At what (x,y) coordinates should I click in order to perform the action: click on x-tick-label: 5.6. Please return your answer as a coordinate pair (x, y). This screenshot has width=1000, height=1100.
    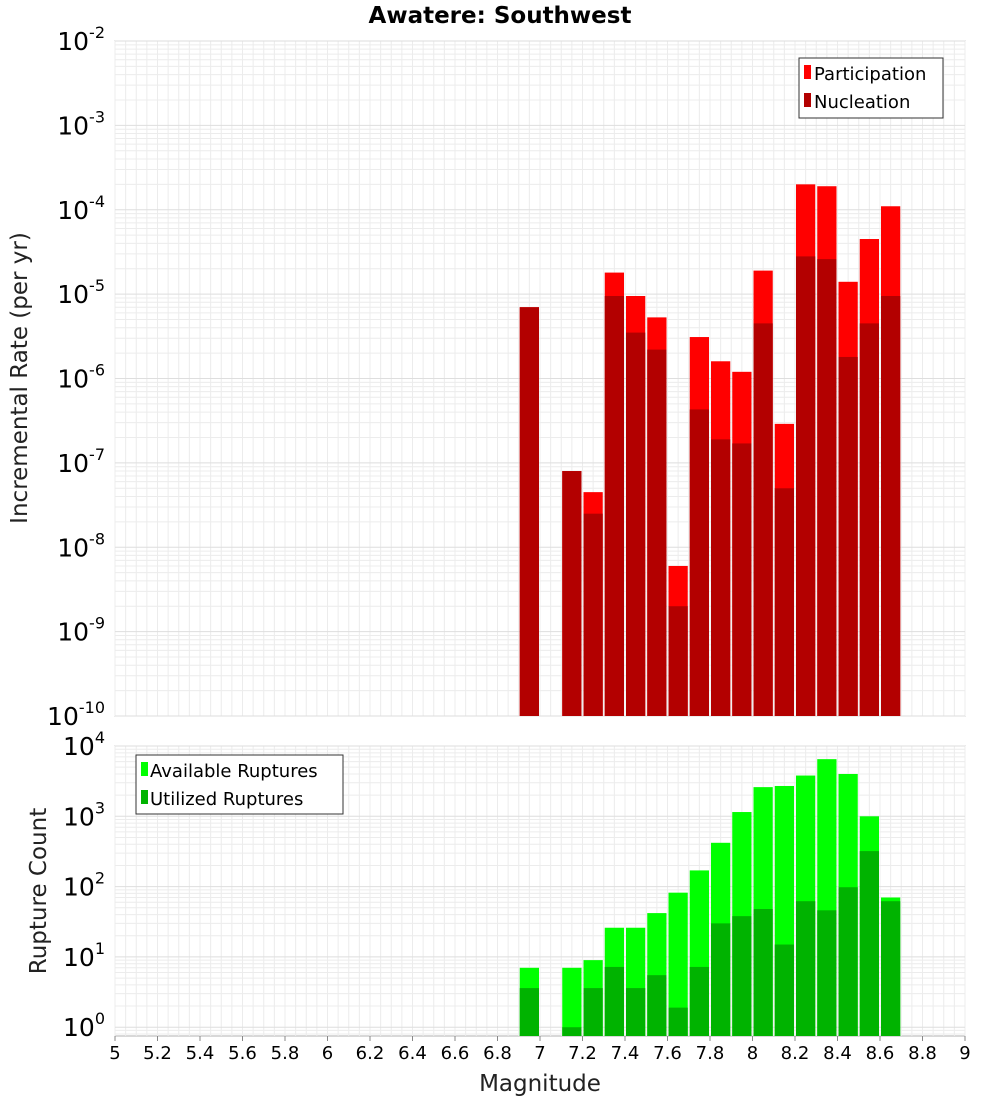
    Looking at the image, I should click on (242, 1053).